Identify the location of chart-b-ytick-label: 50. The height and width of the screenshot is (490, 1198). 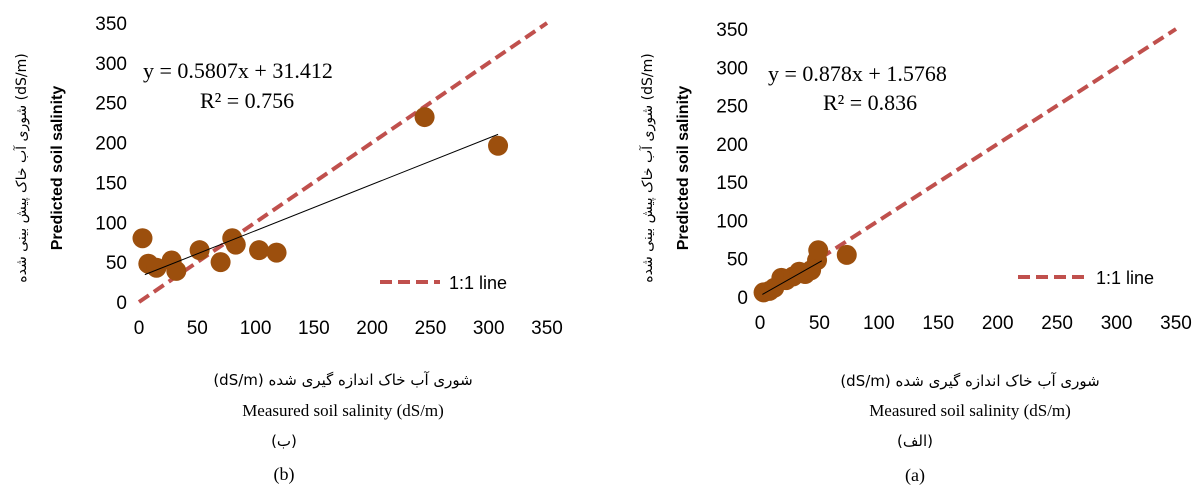
(116, 263).